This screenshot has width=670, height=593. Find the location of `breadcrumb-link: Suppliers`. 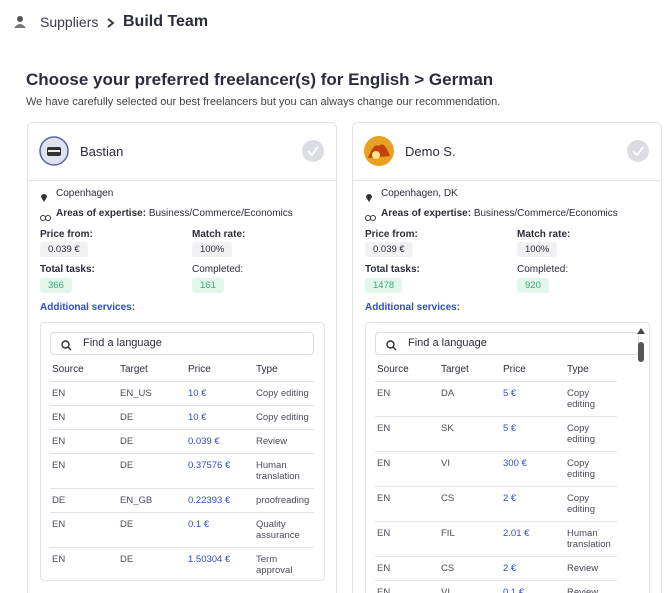

breadcrumb-link: Suppliers is located at coordinates (69, 22).